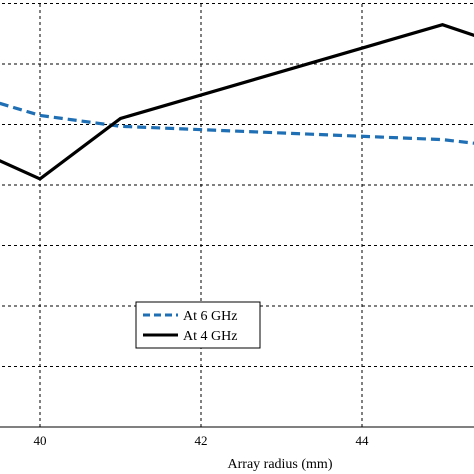 The image size is (474, 474). What do you see at coordinates (210, 336) in the screenshot?
I see `legend-label-4ghz: At 4 GHz` at bounding box center [210, 336].